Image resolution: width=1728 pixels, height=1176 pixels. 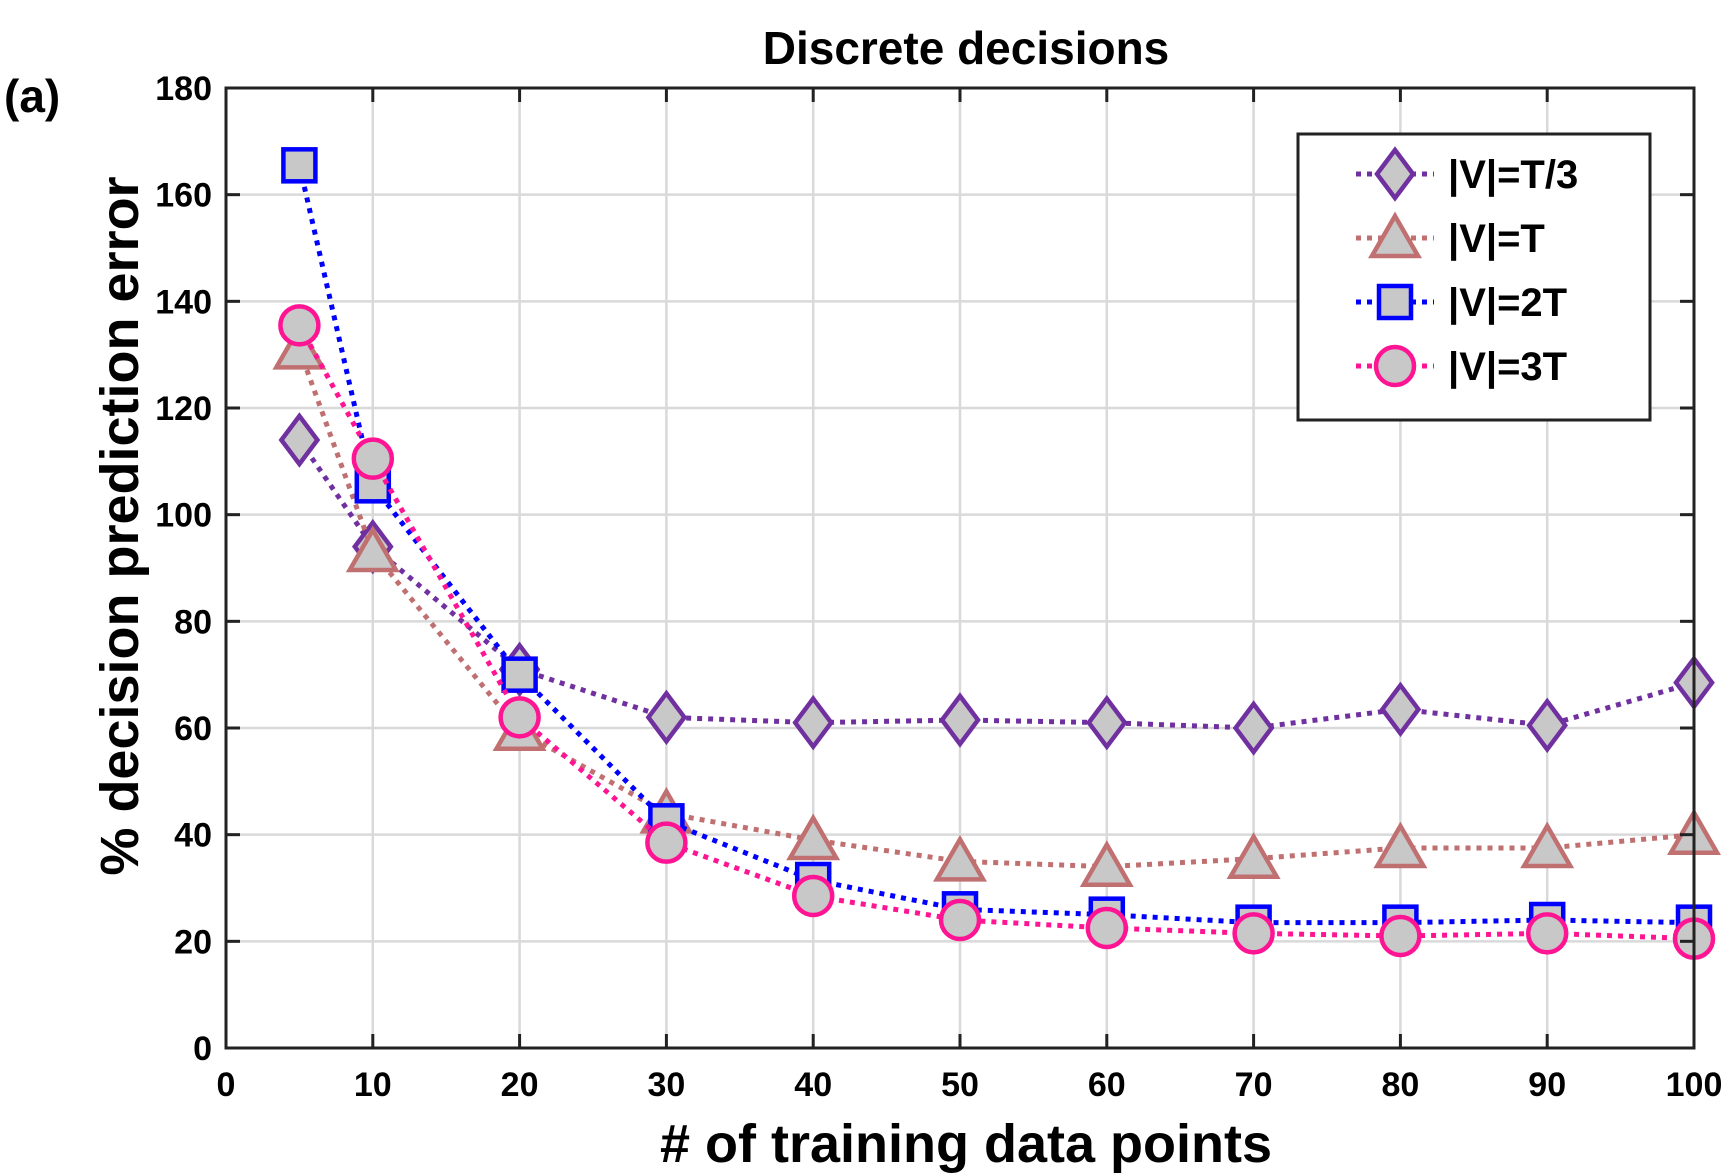 What do you see at coordinates (1547, 1085) in the screenshot?
I see `x-tick-label: 90` at bounding box center [1547, 1085].